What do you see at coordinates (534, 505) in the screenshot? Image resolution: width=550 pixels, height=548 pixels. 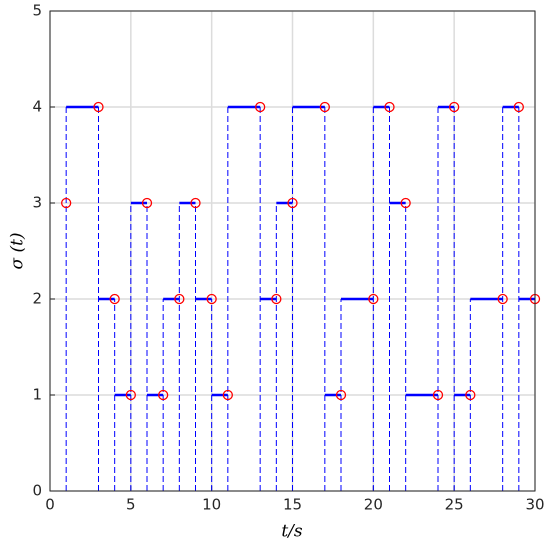 I see `x-tick-label: 30` at bounding box center [534, 505].